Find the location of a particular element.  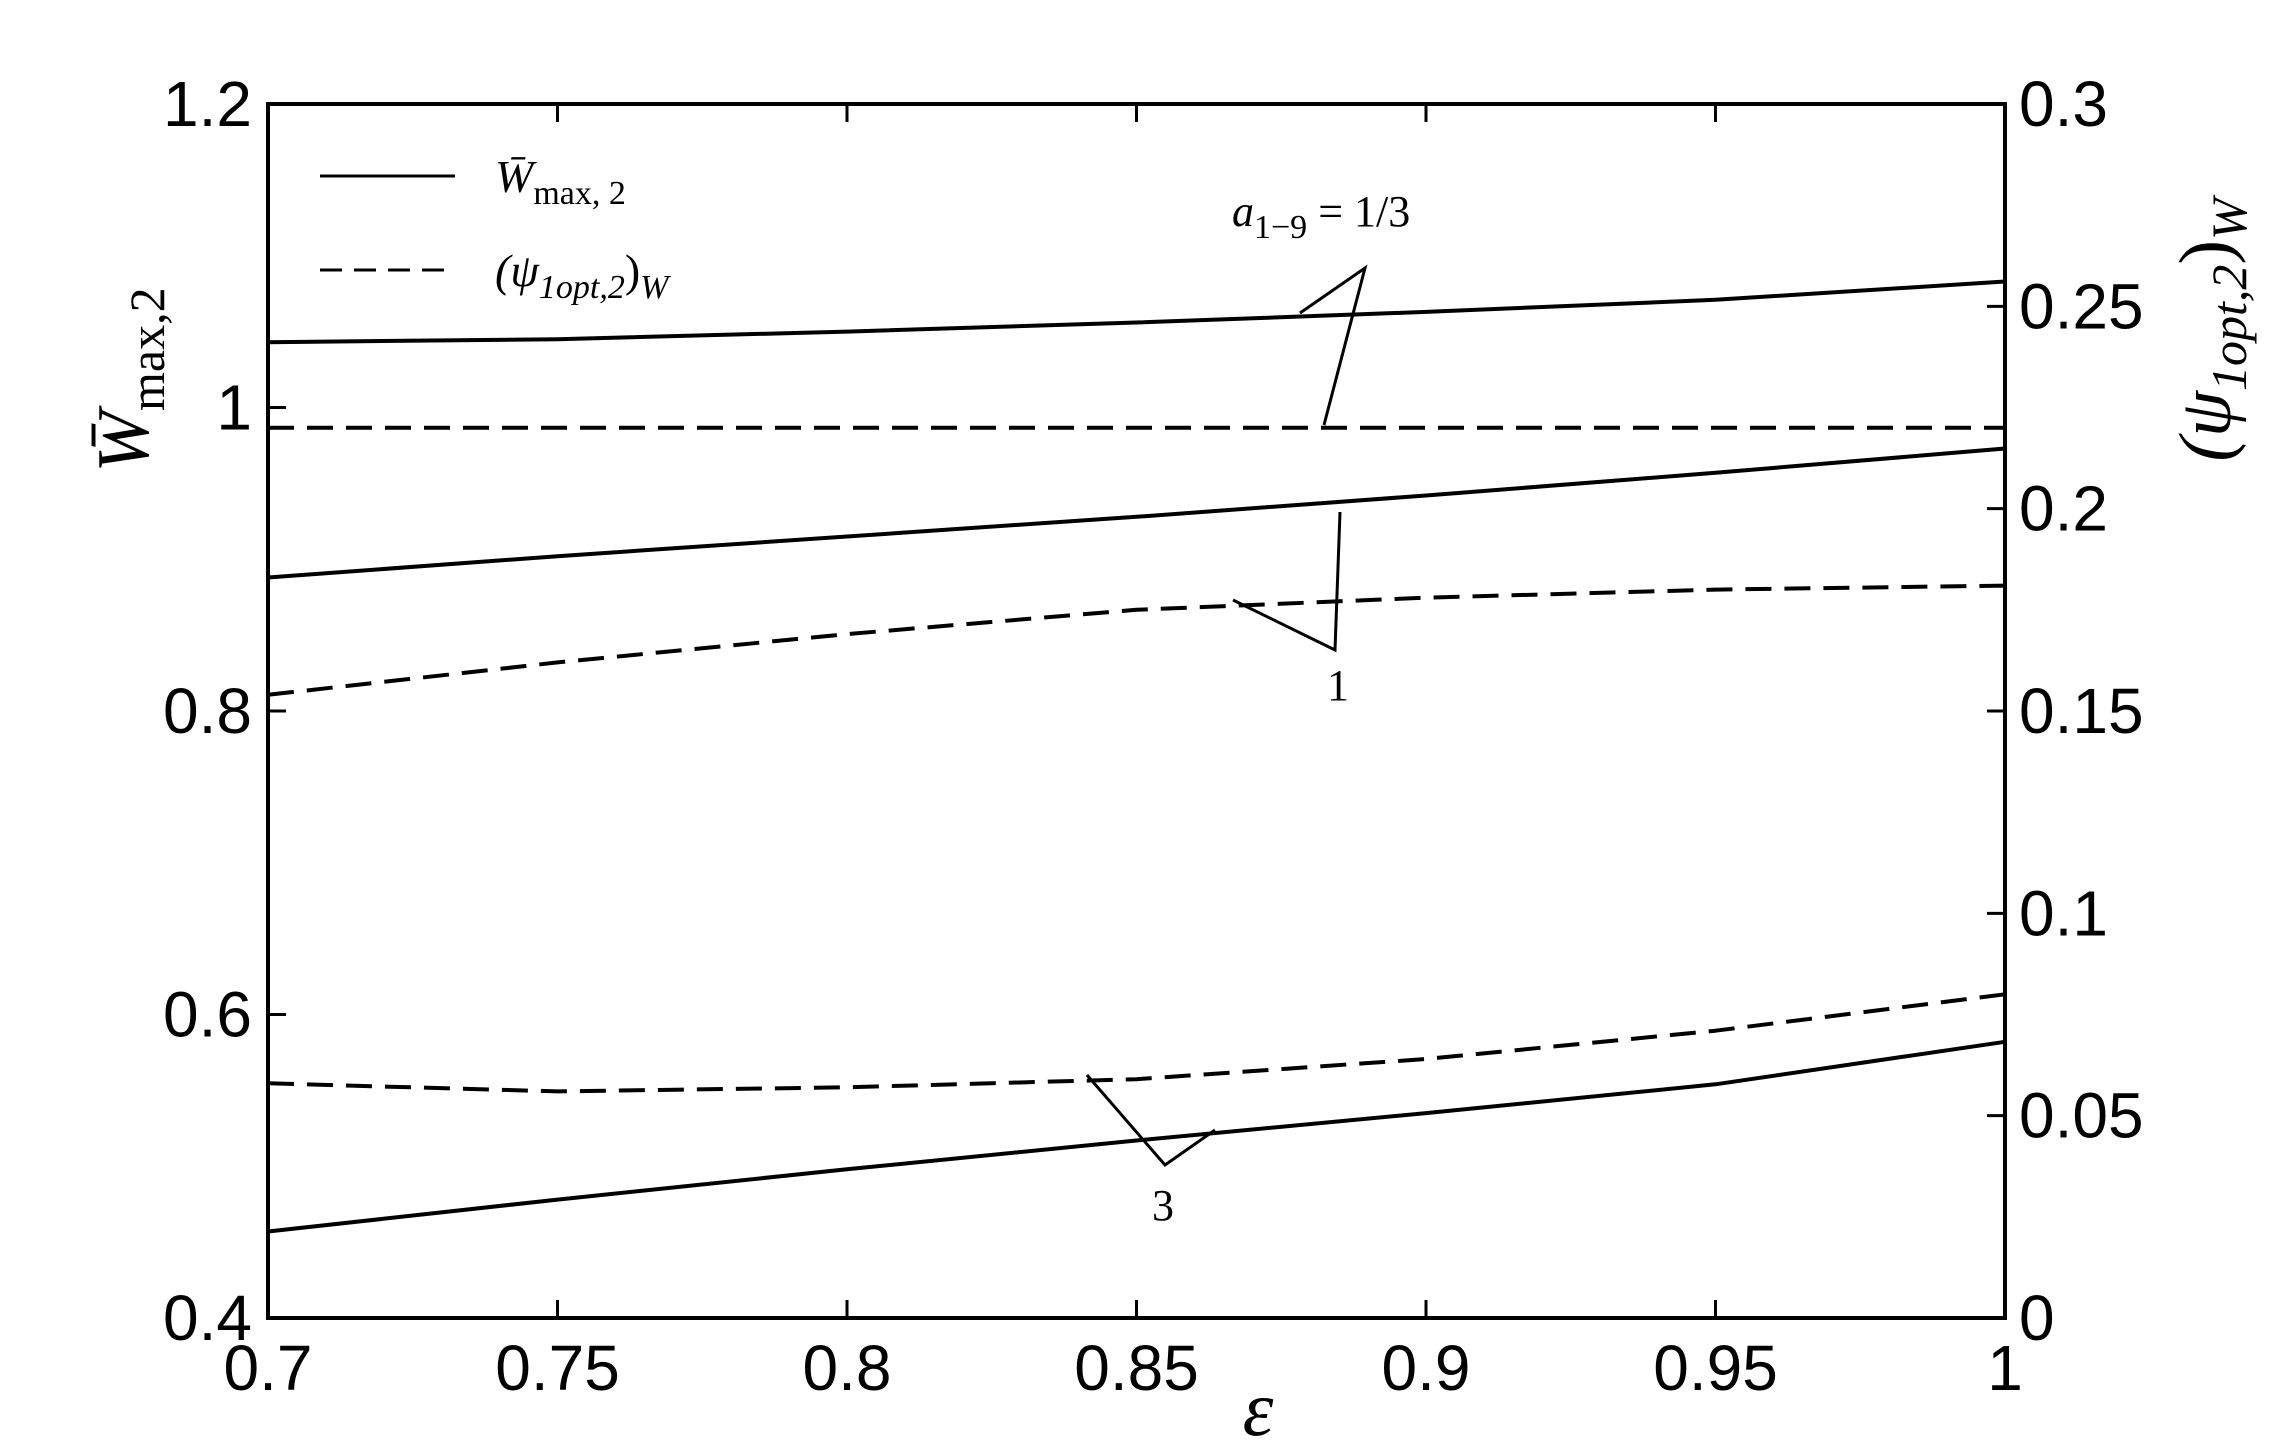

legend: W̄max, 2 (ψ1opt,2)W is located at coordinates (495, 228).